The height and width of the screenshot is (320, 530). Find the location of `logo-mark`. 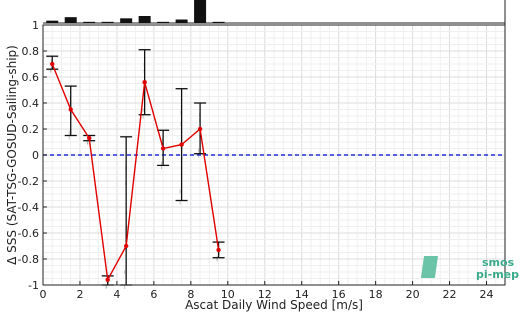

logo-mark is located at coordinates (429, 267).